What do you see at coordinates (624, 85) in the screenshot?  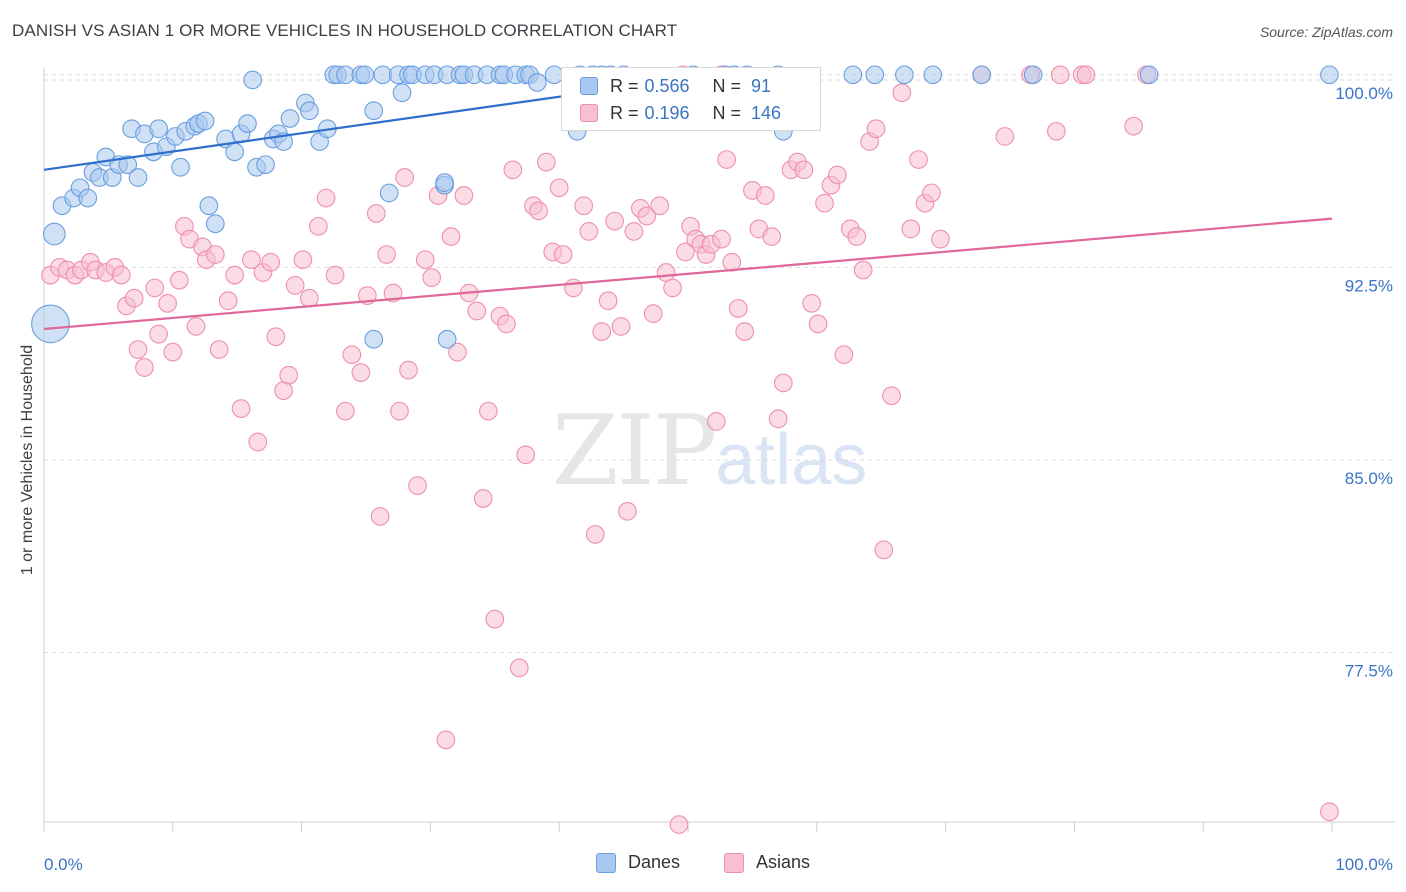 I see `danes-r-label: R =` at bounding box center [624, 85].